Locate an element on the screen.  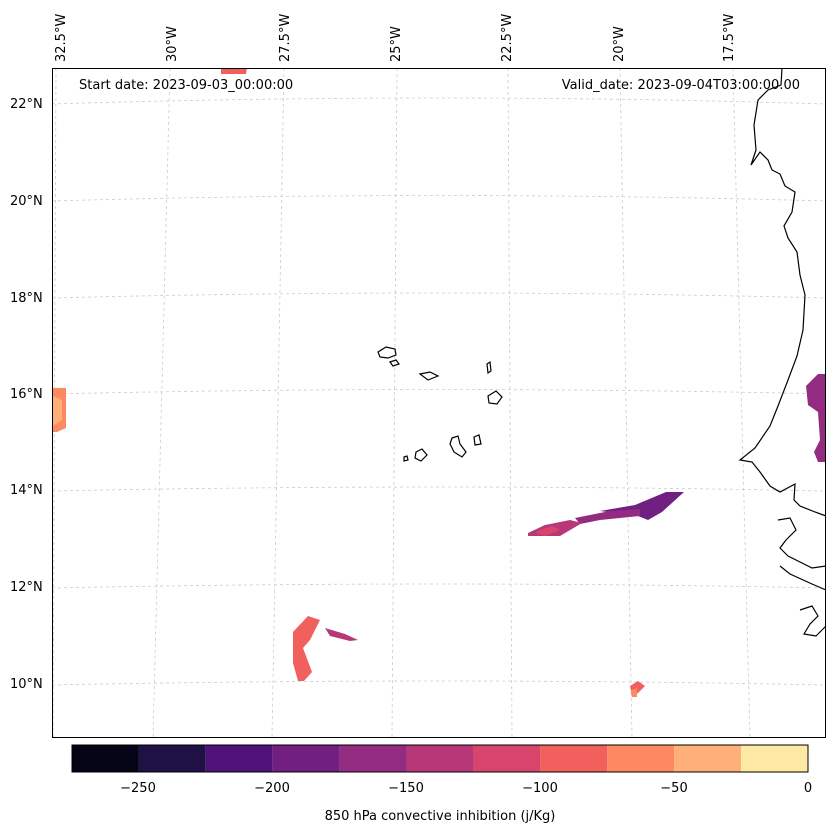
start-date-text: Start date: 2023-09-03_00:00:00 is located at coordinates (186, 85).